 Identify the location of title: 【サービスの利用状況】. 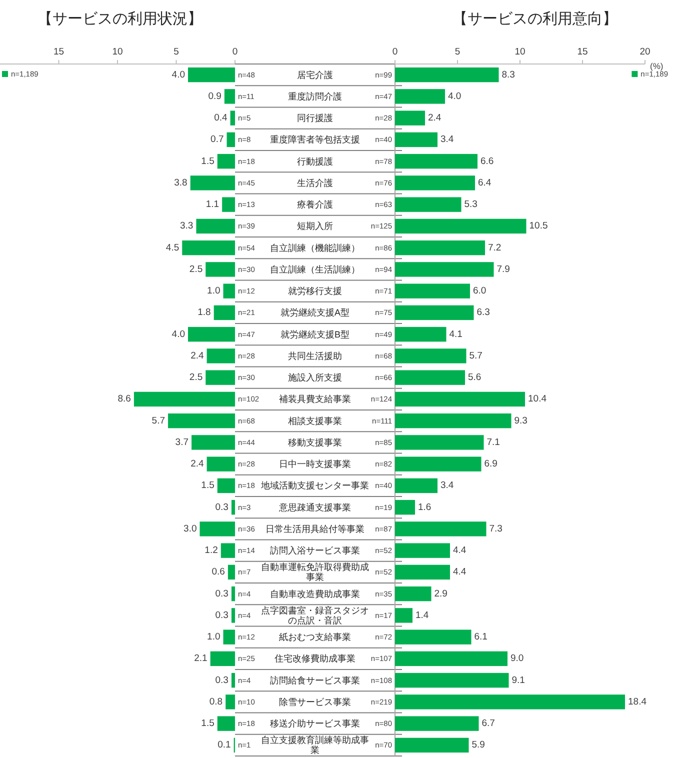
(120, 19).